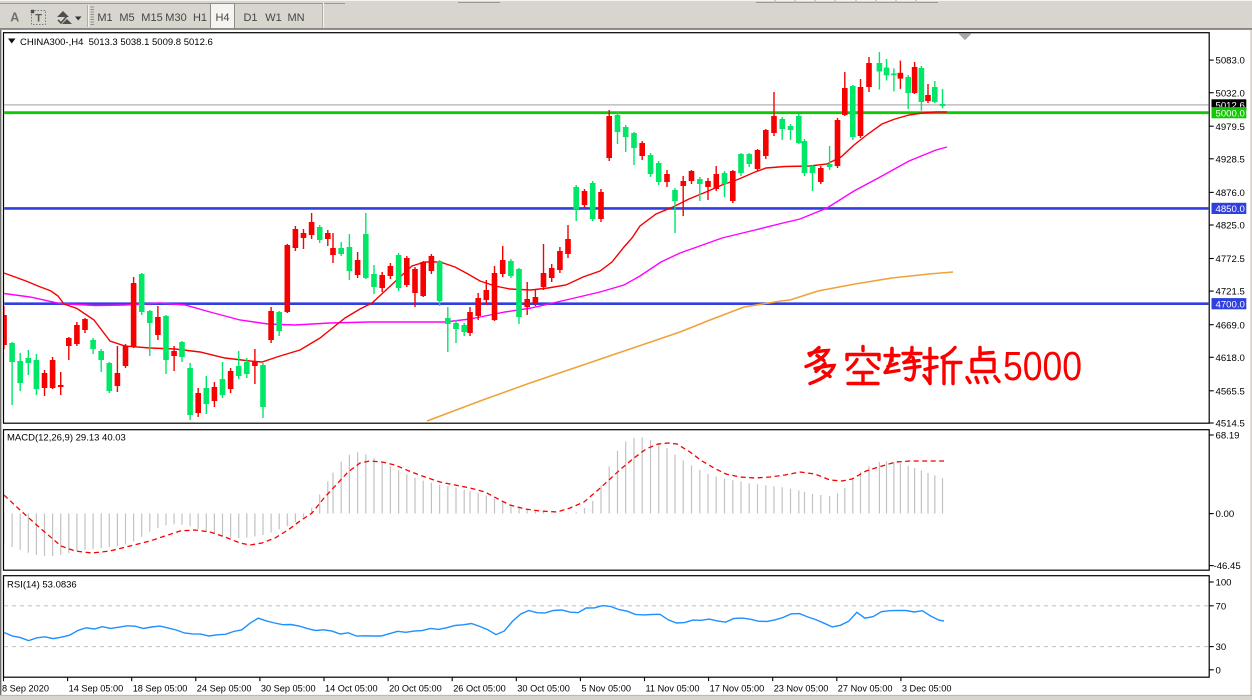 This screenshot has height=700, width=1252. I want to click on svg-text: A, so click(14, 18).